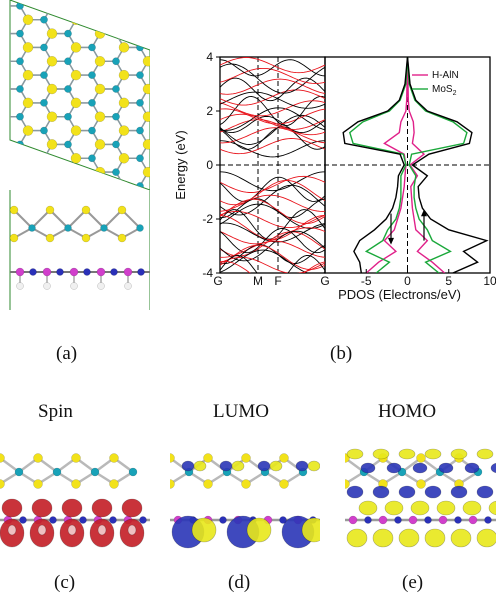 This screenshot has width=496, height=602. What do you see at coordinates (448, 281) in the screenshot?
I see `x-tick-label: 5` at bounding box center [448, 281].